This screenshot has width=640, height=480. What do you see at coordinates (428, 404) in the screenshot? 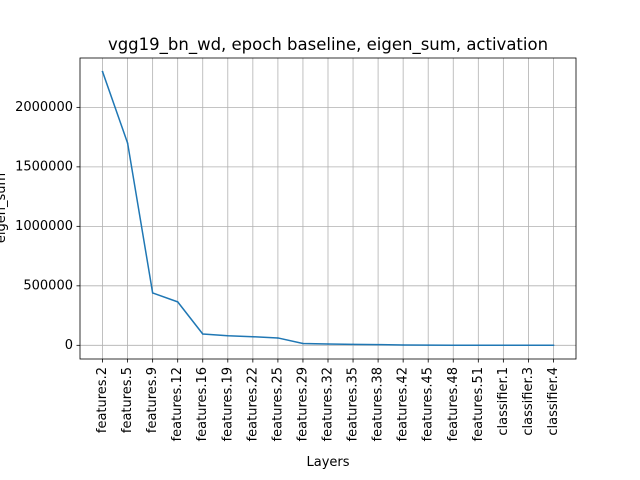
I see `x-tick-label: features.45` at bounding box center [428, 404].